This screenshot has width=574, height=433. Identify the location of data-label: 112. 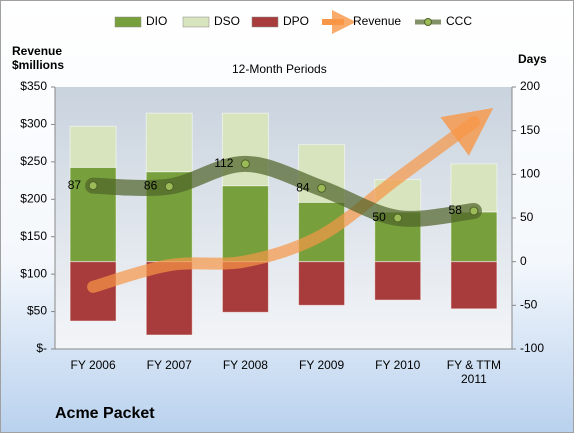
(223, 163).